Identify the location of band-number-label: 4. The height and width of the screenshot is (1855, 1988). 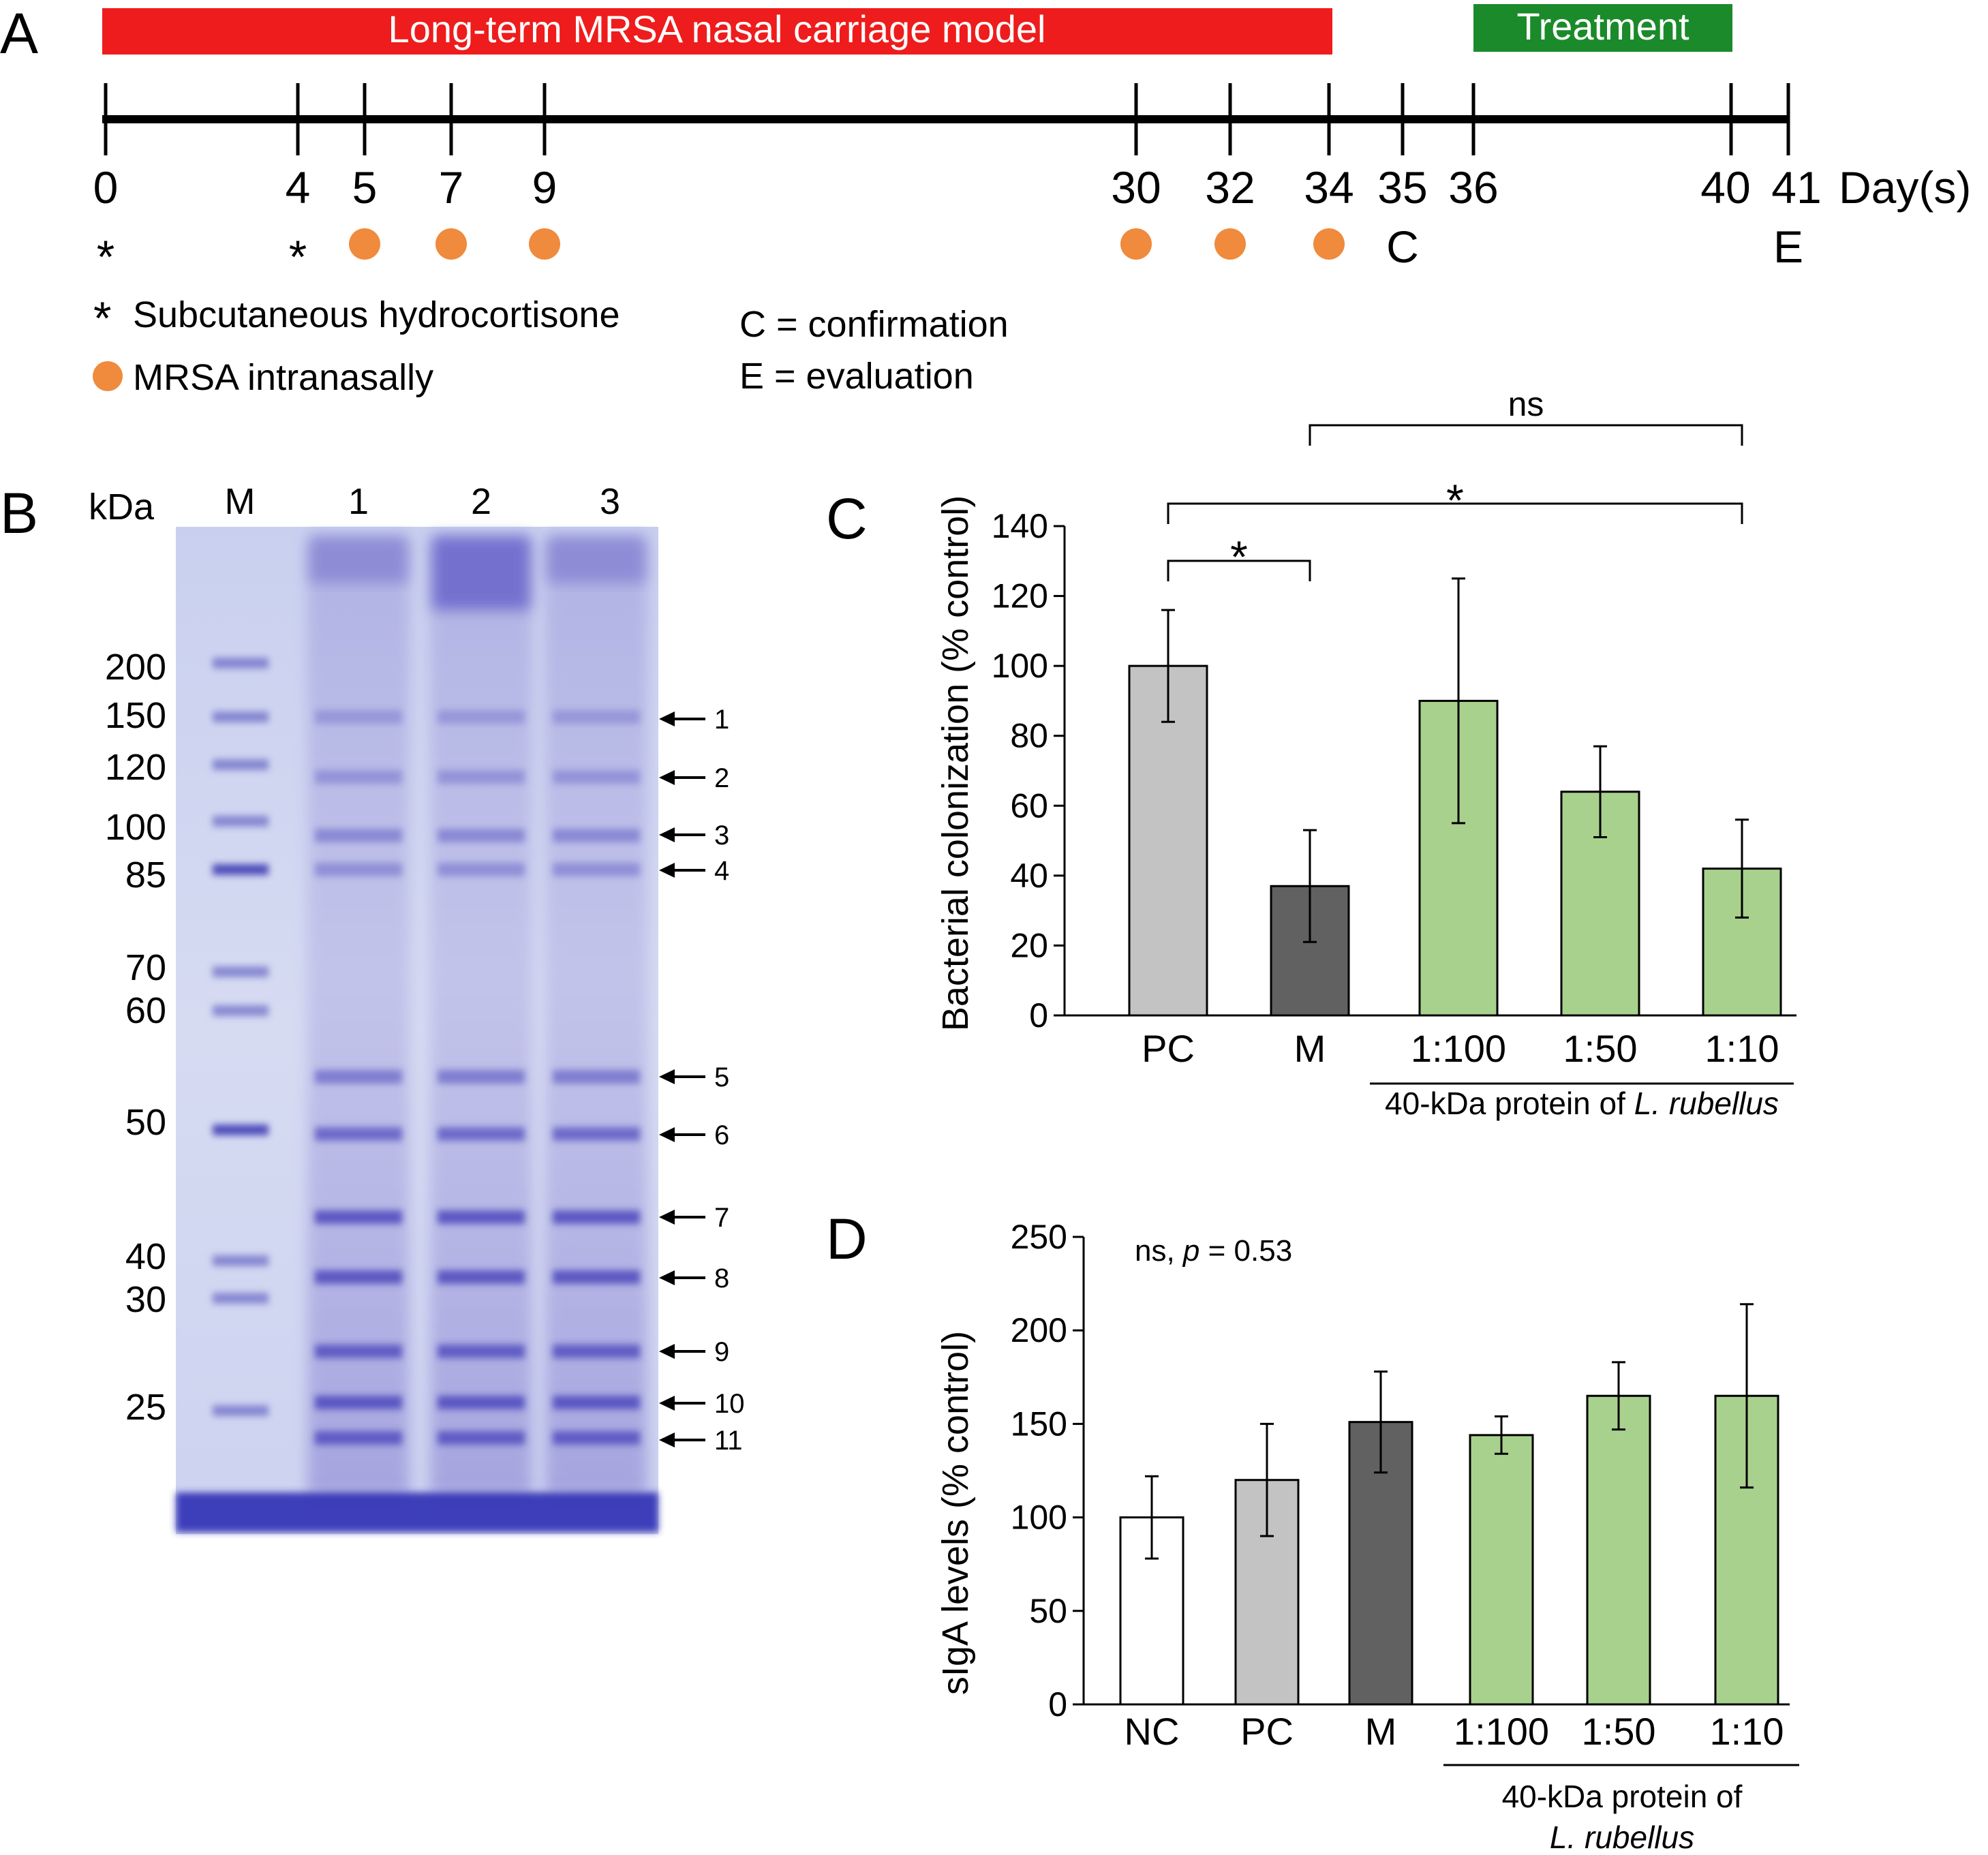
(722, 871).